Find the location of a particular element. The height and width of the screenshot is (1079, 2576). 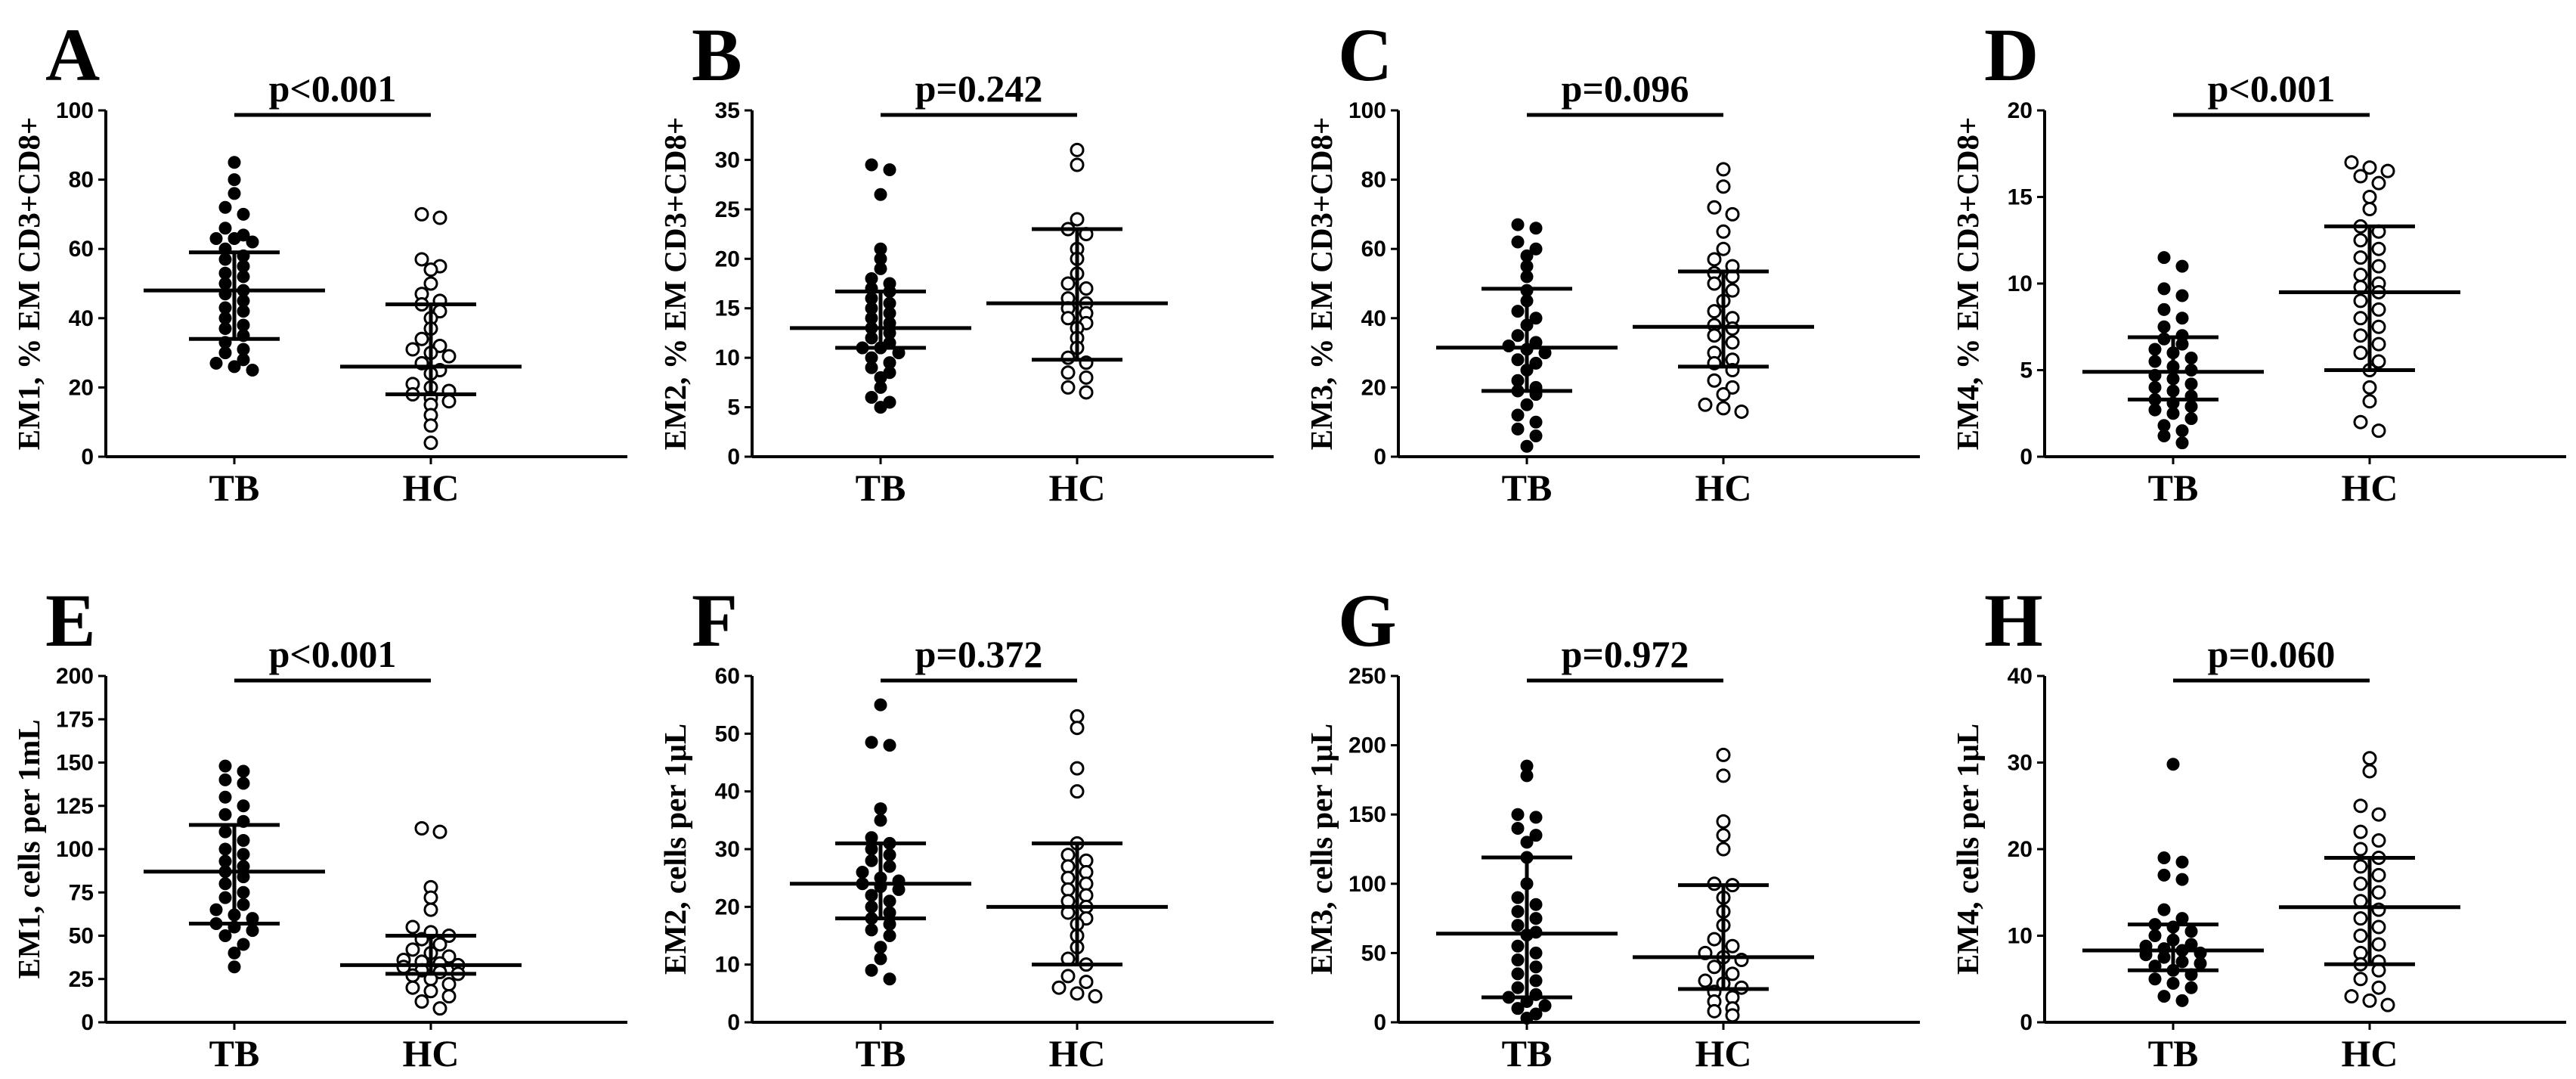

y-axis-label: EM1, cells per 1mL is located at coordinates (28, 848).